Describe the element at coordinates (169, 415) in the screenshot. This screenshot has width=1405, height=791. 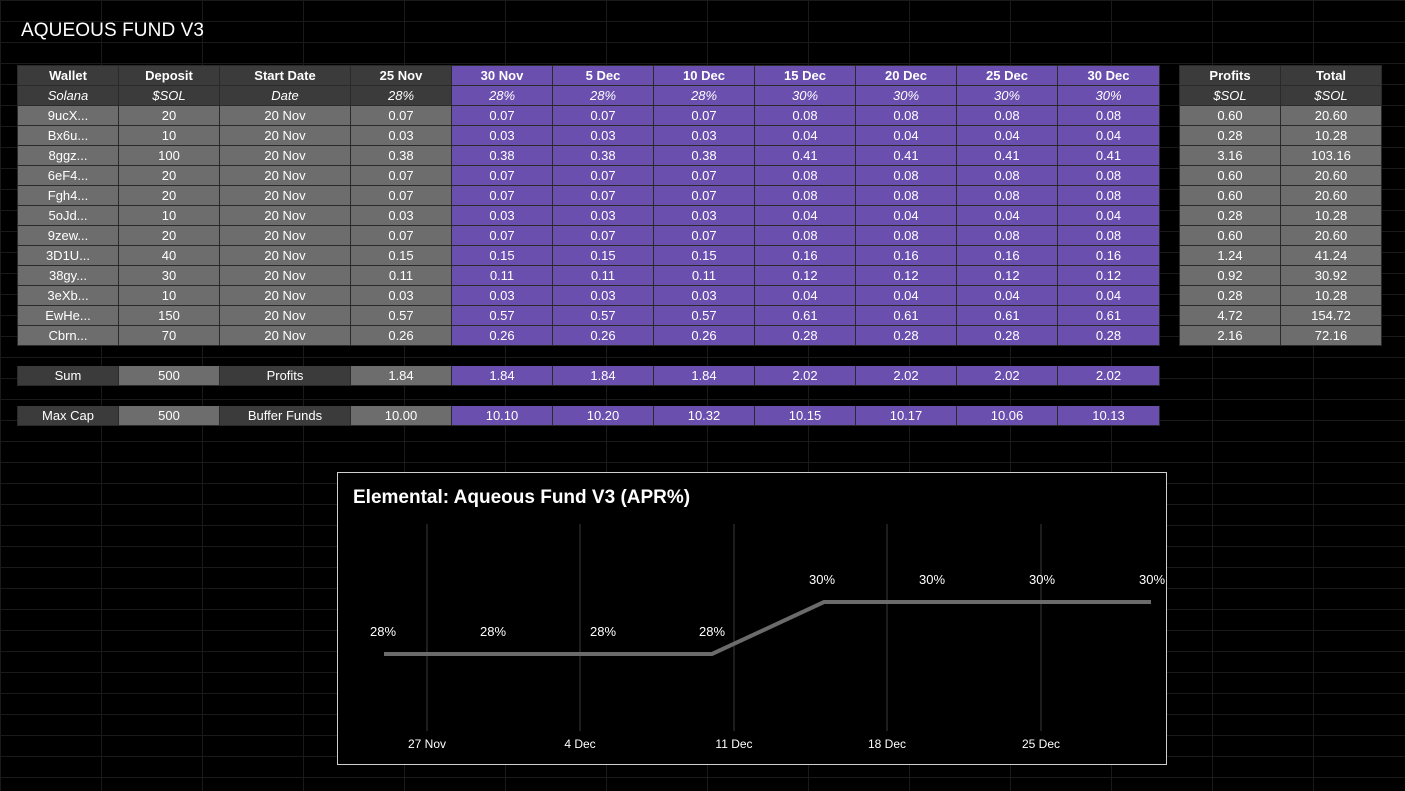
I see `cap-row-cell: 500` at that location.